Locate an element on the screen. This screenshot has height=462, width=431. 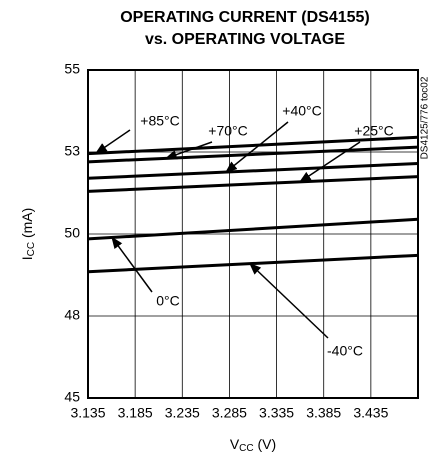
series-label: +85°C is located at coordinates (159, 121).